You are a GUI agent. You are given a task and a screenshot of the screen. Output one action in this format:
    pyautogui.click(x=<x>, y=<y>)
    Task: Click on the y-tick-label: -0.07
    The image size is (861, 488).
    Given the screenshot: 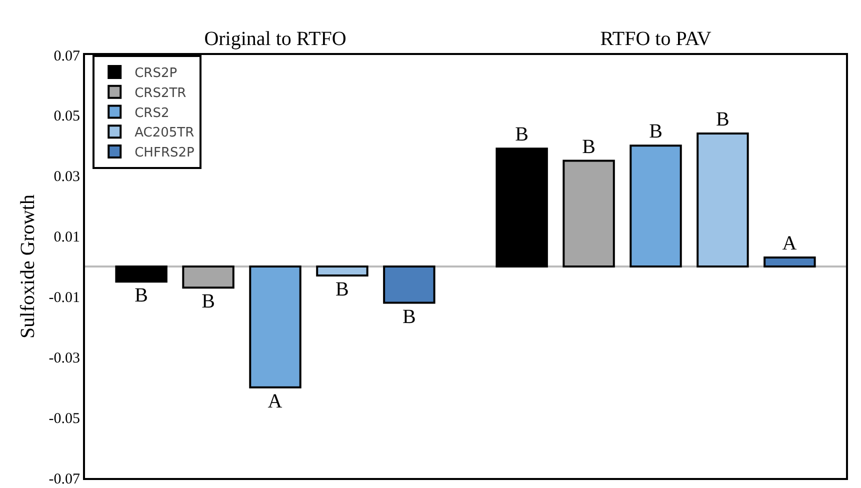 What is the action you would take?
    pyautogui.click(x=64, y=479)
    